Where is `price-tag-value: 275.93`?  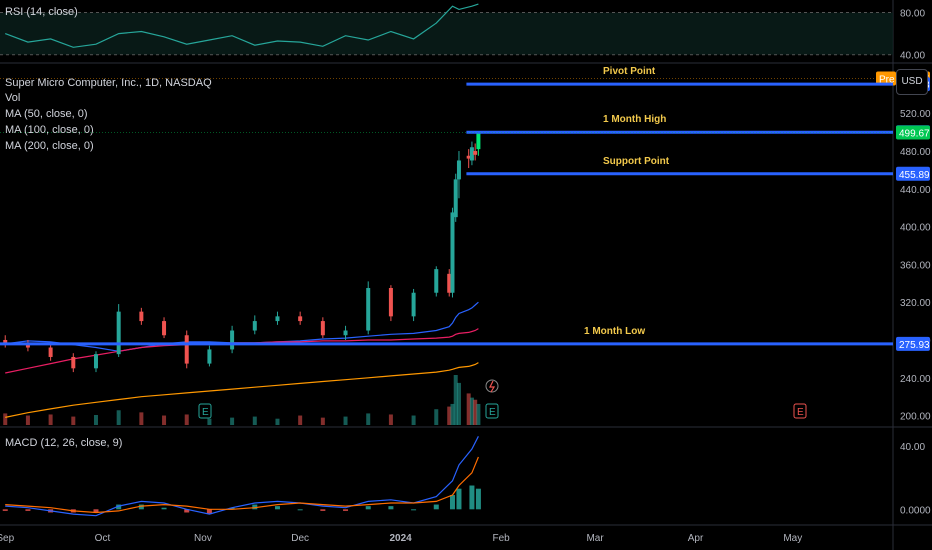
price-tag-value: 275.93 is located at coordinates (914, 345).